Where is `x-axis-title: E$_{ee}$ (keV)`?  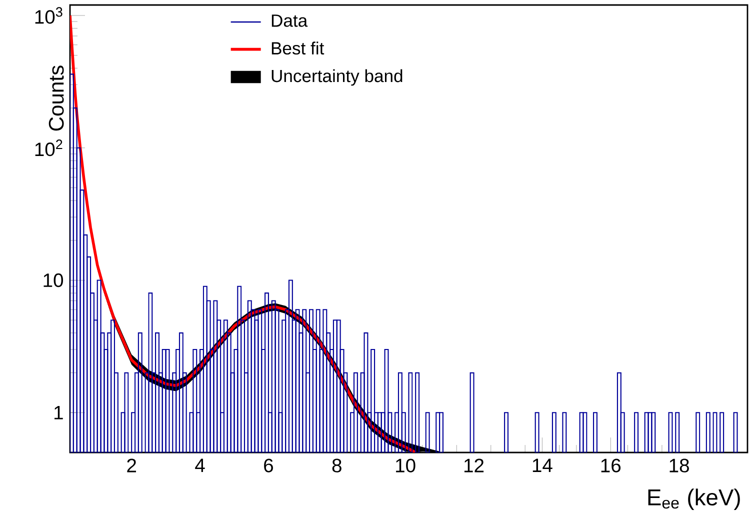 x-axis-title: E$_{ee}$ (keV) is located at coordinates (694, 499).